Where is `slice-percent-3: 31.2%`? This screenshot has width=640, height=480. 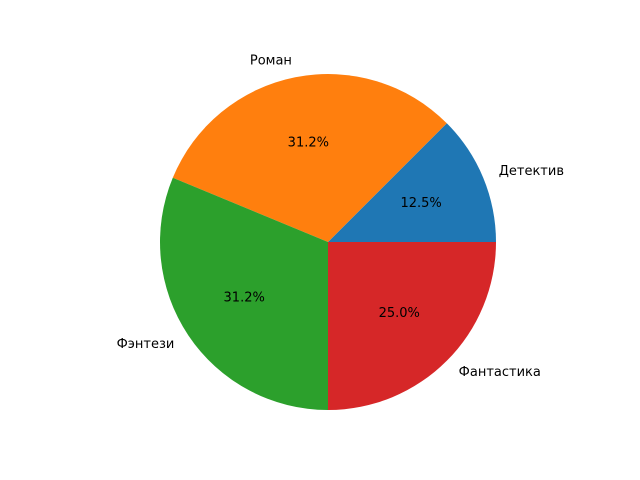 slice-percent-3: 31.2% is located at coordinates (244, 298).